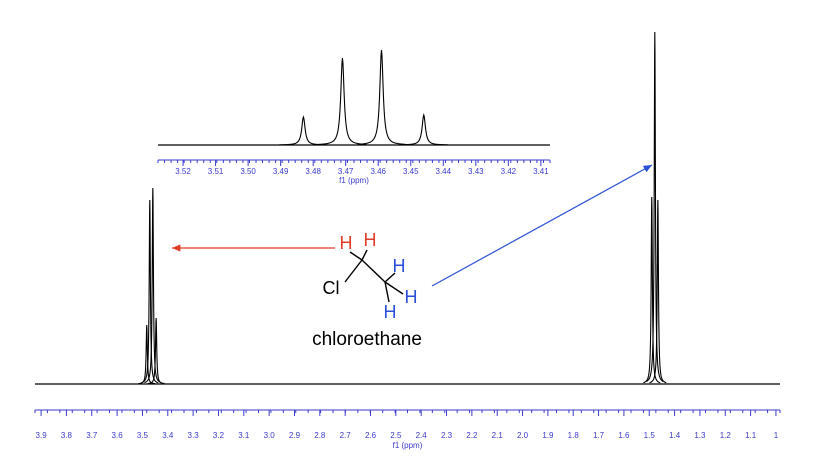 This screenshot has width=820, height=469. Describe the element at coordinates (650, 435) in the screenshot. I see `x-tick-label: 1.5` at that location.